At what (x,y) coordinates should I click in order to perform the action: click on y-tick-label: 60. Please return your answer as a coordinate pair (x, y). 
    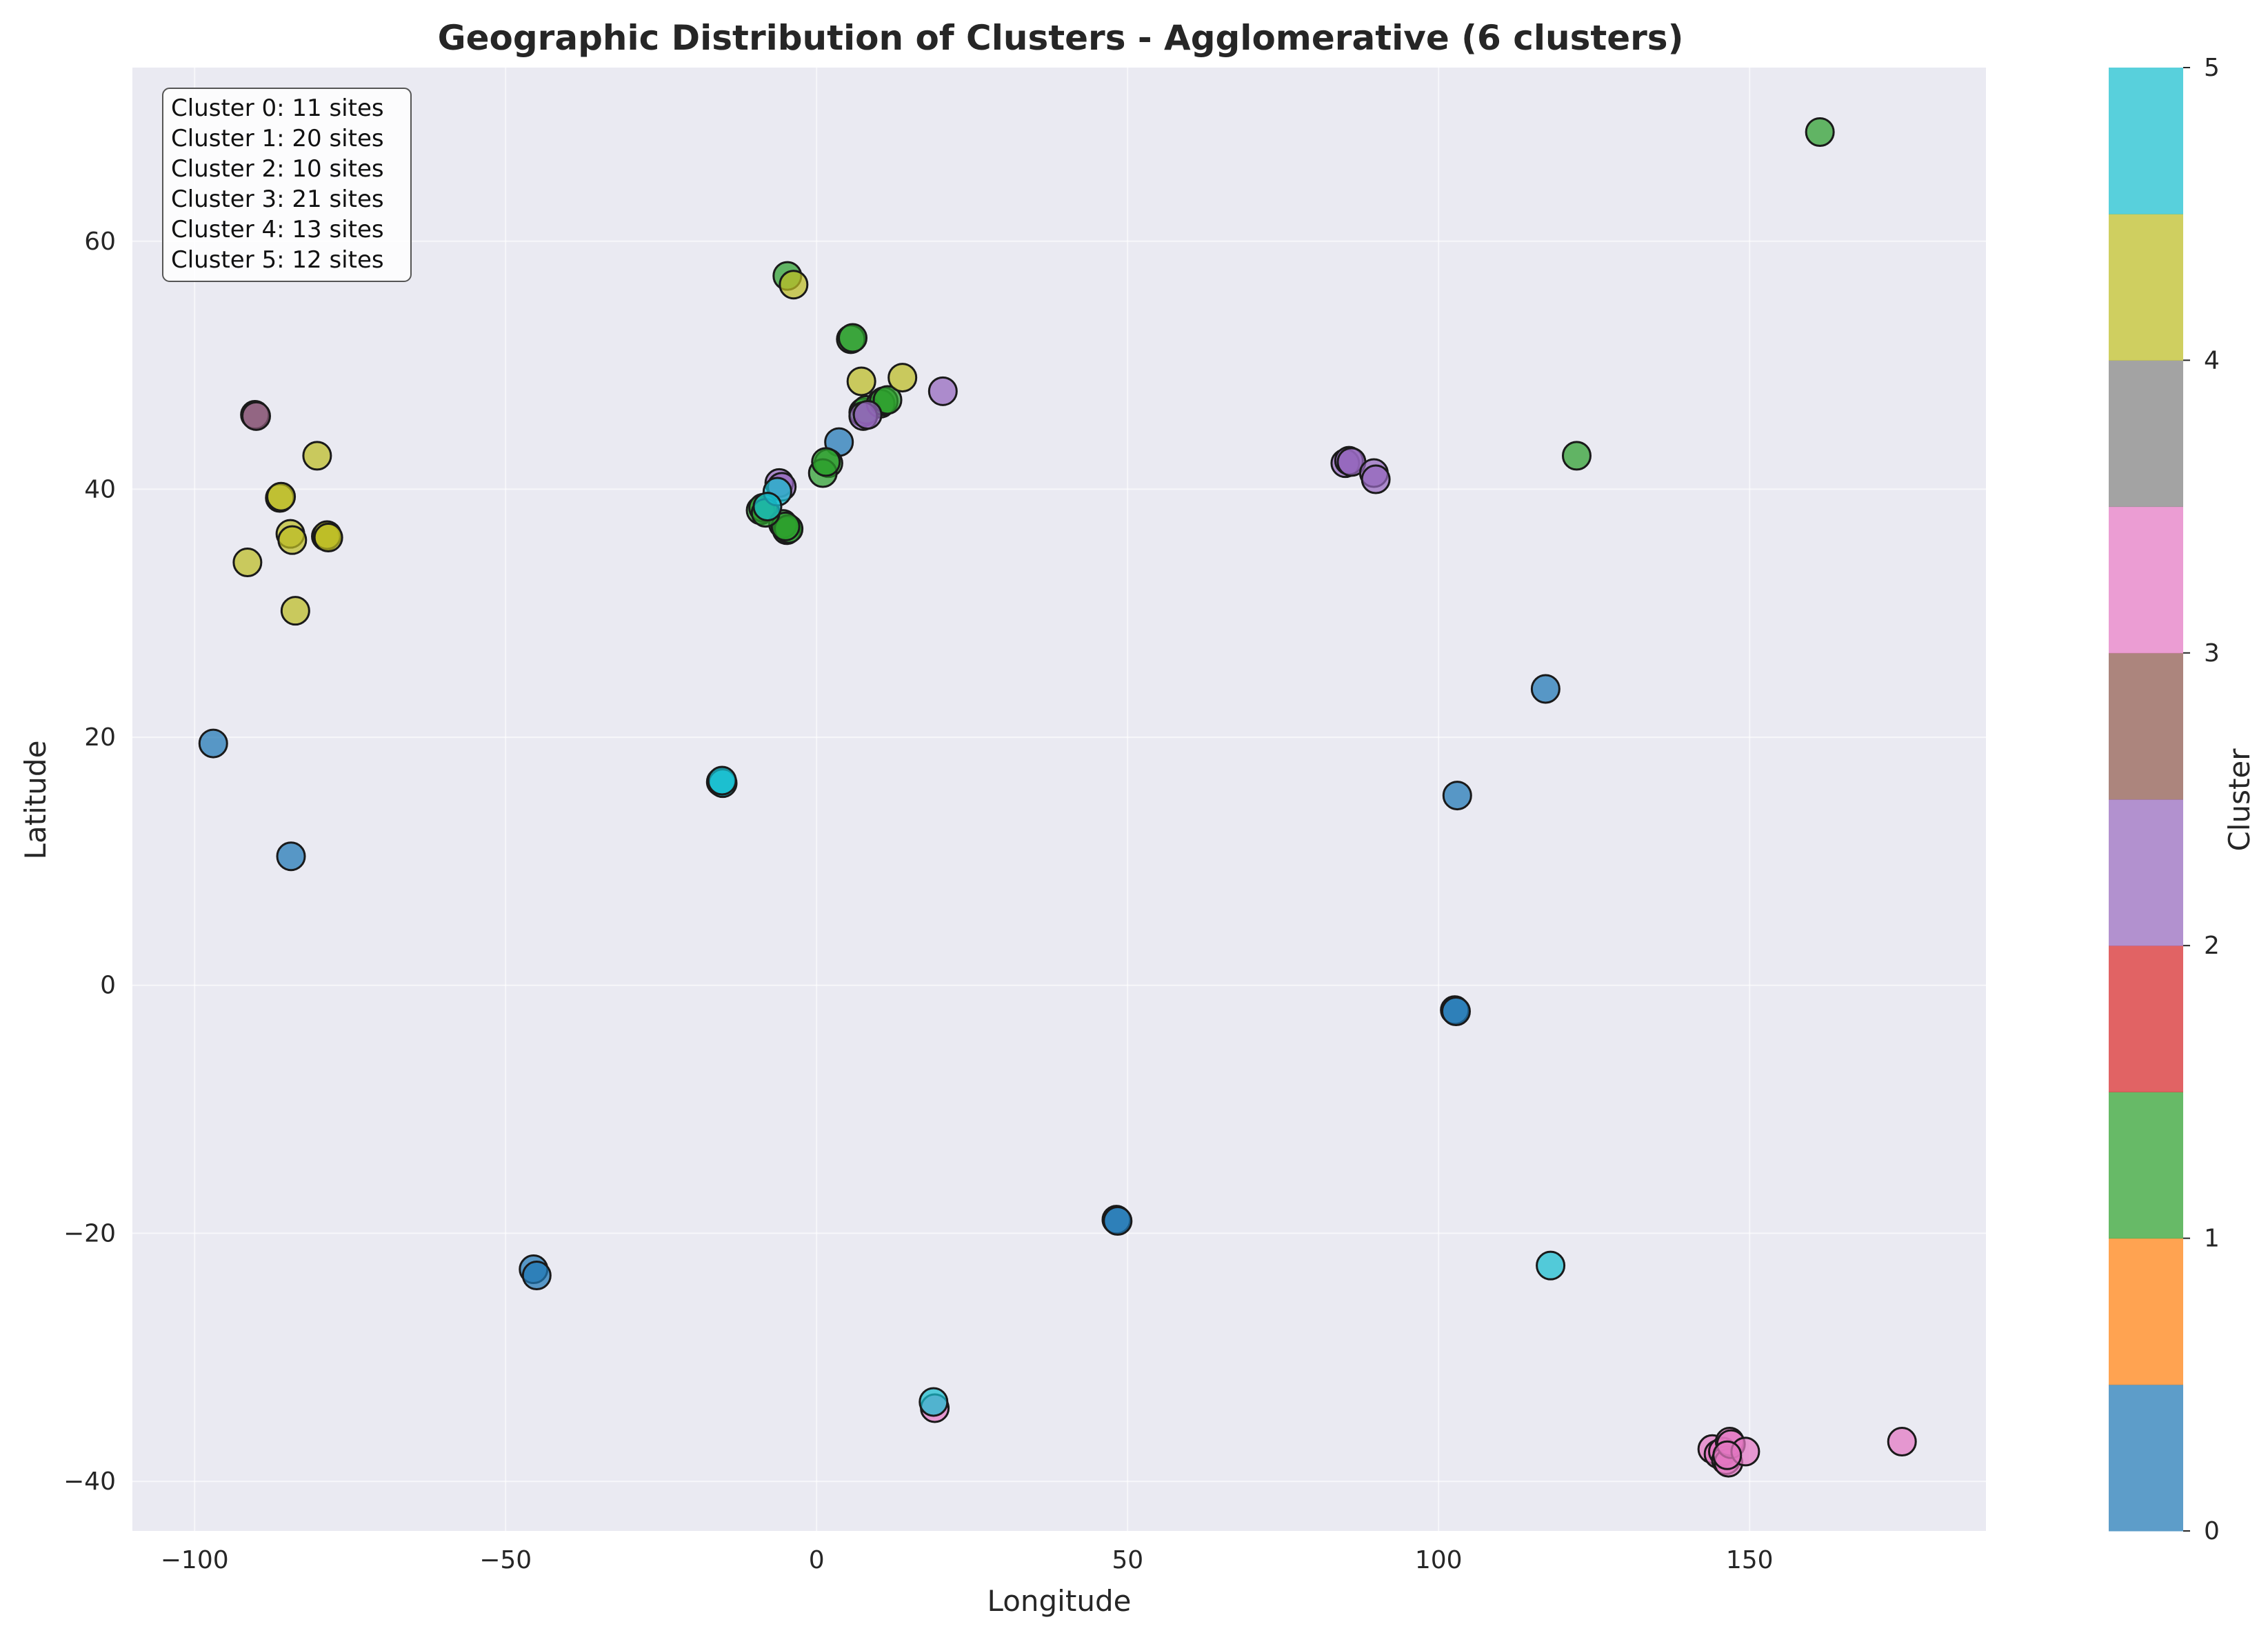
    Looking at the image, I should click on (100, 242).